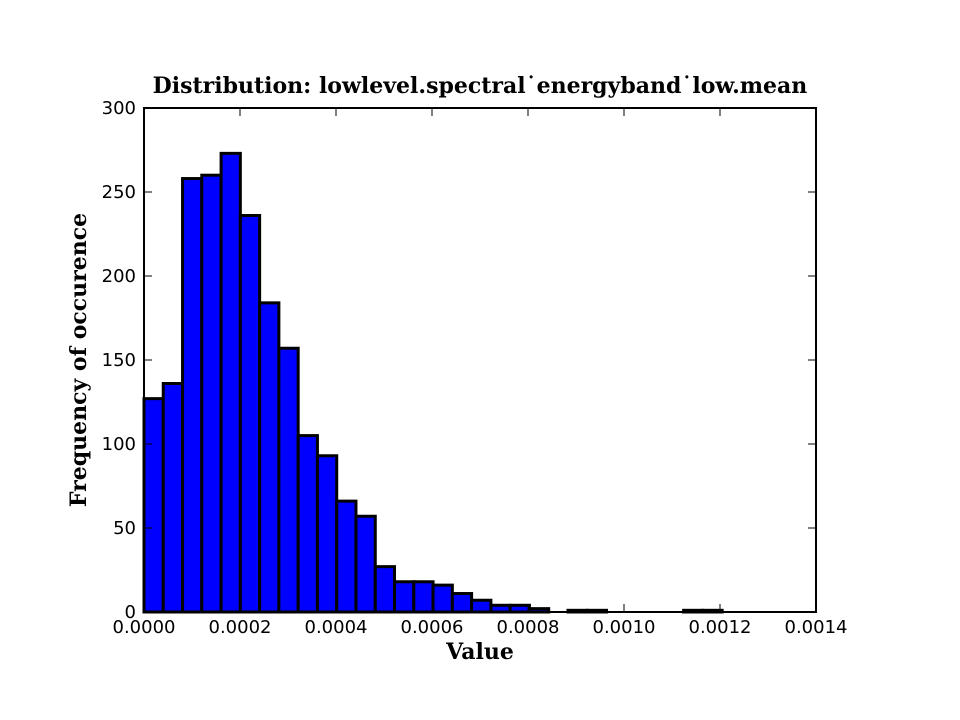 This screenshot has width=960, height=720. I want to click on y-tick-label: 0, so click(130, 612).